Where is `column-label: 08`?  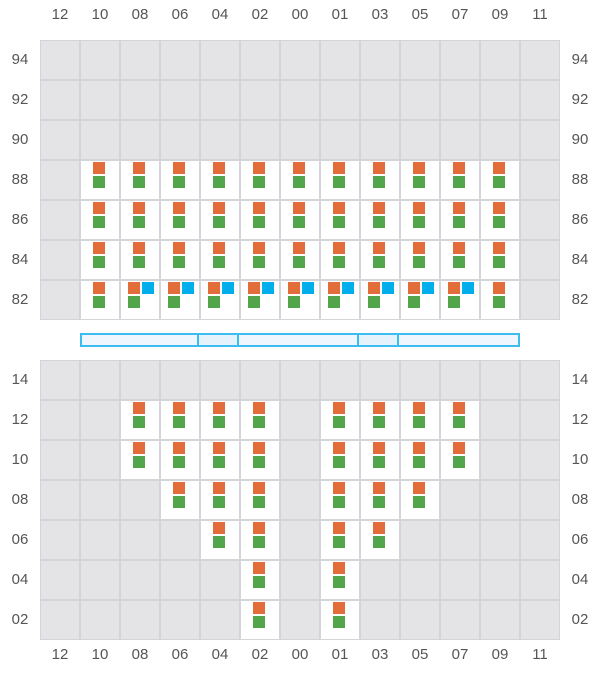
column-label: 08 is located at coordinates (140, 654).